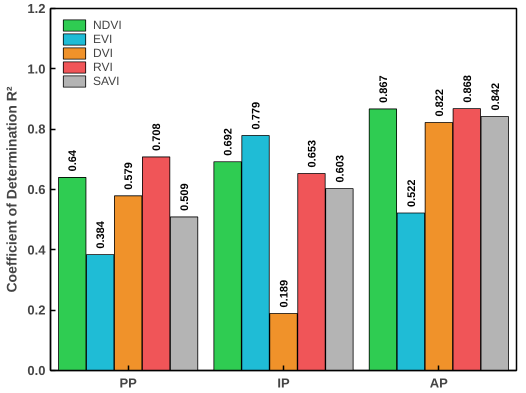 The height and width of the screenshot is (393, 526). What do you see at coordinates (101, 234) in the screenshot?
I see `data-label: 0.384` at bounding box center [101, 234].